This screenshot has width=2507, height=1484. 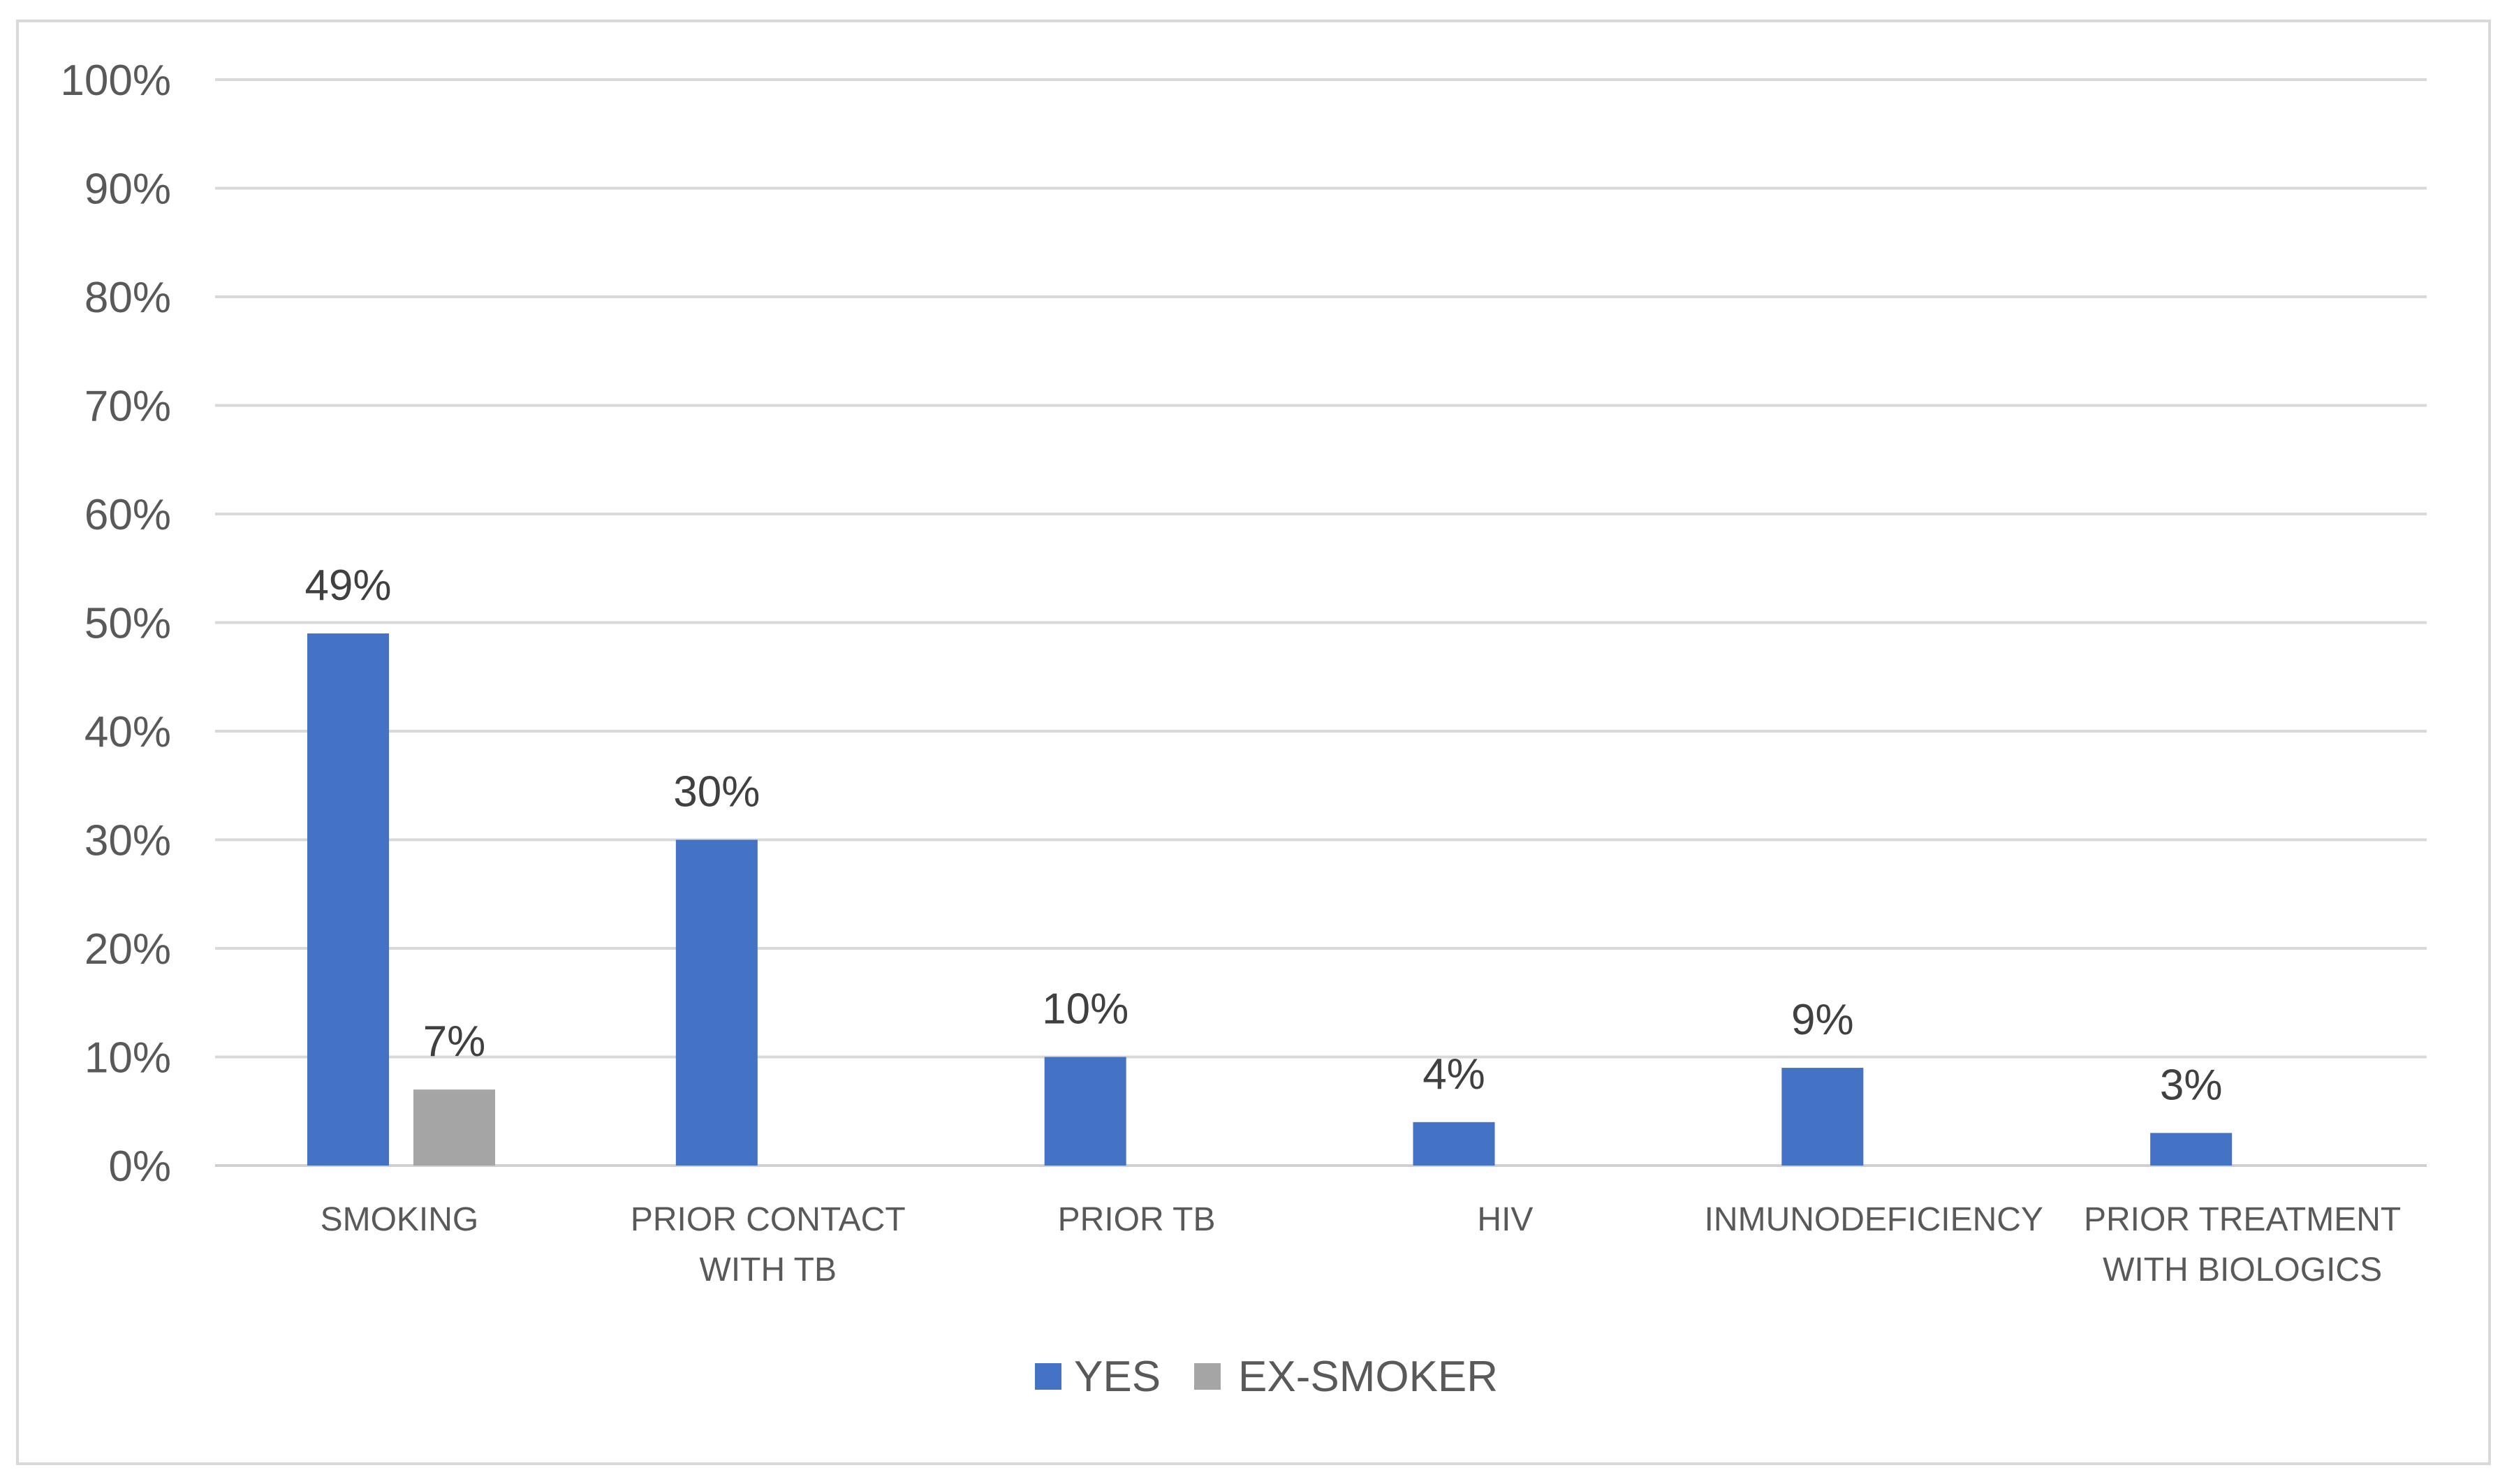 What do you see at coordinates (128, 515) in the screenshot?
I see `y-tick-label: 60%` at bounding box center [128, 515].